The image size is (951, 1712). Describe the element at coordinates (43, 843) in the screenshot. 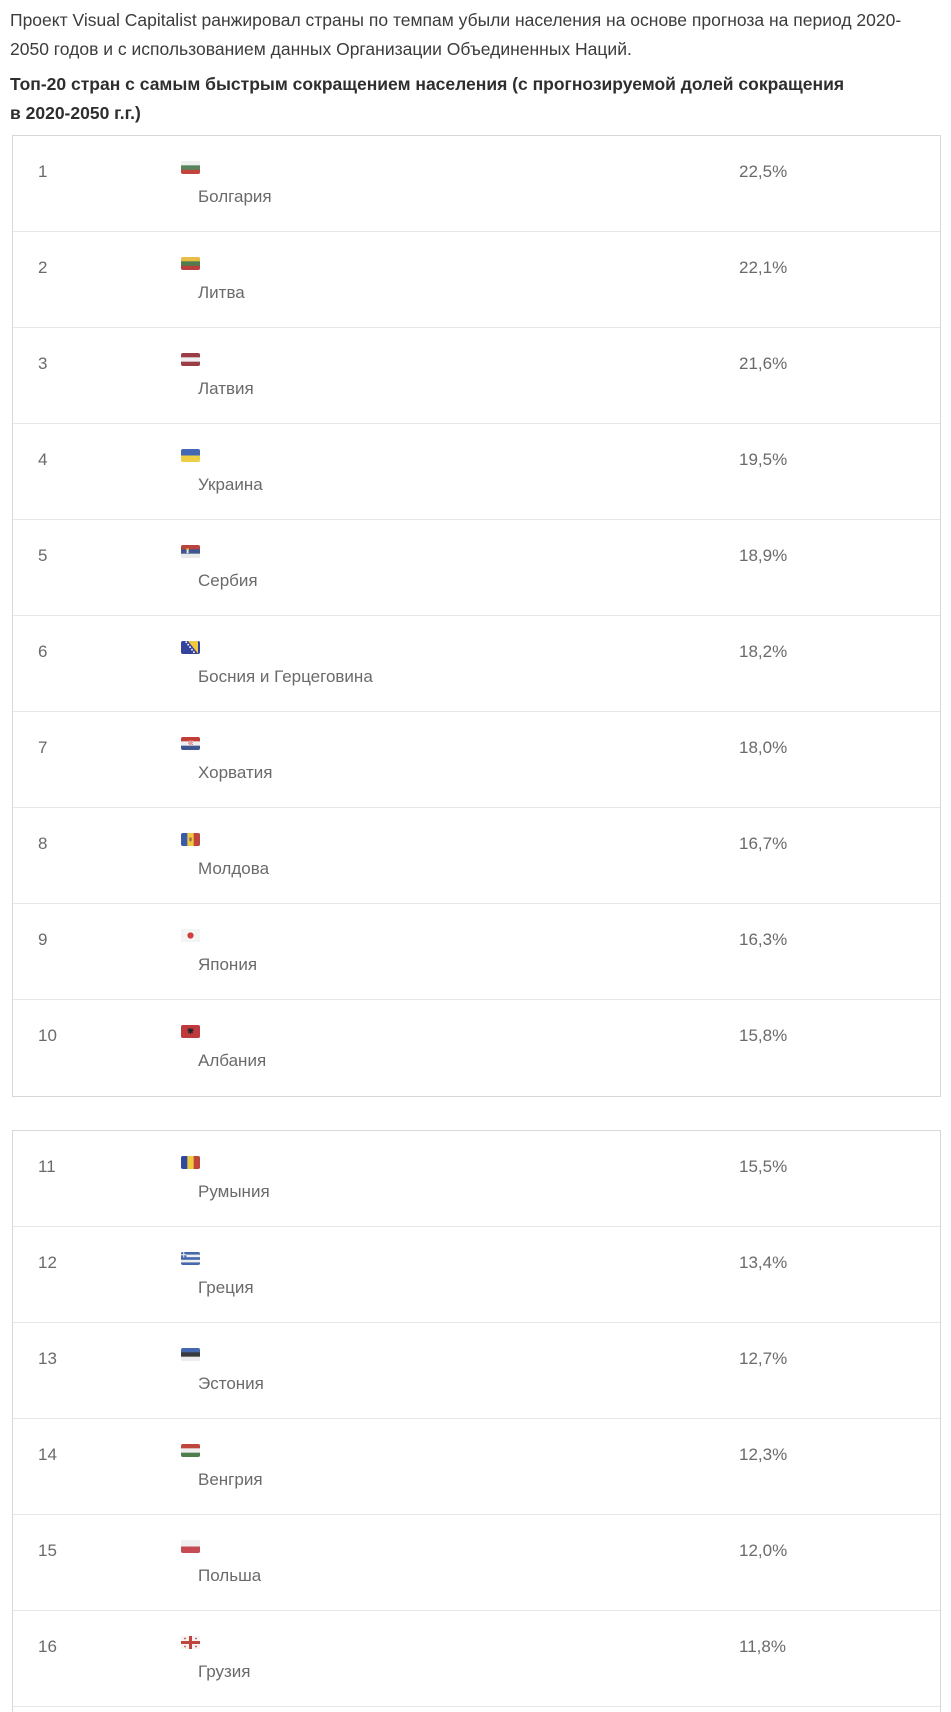

I see `rank-number: 8` at that location.